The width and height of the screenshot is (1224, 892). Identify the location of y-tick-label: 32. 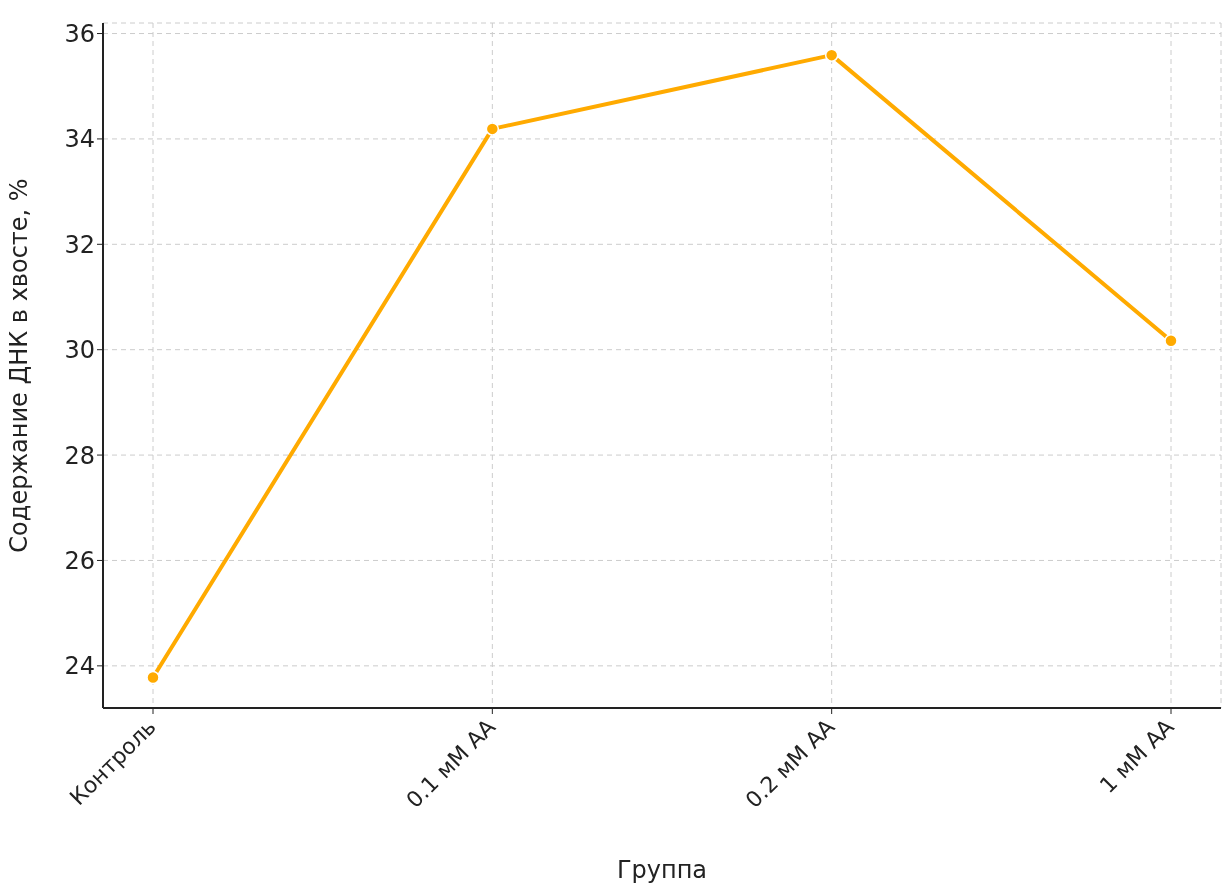
(79, 244).